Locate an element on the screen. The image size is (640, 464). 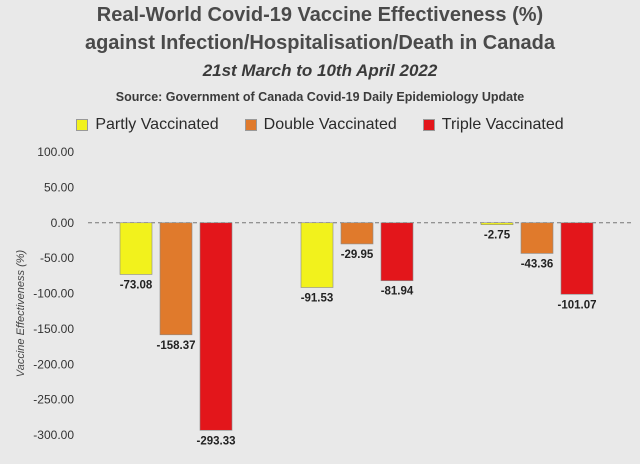
y-tick-label: 0.00 is located at coordinates (63, 223).